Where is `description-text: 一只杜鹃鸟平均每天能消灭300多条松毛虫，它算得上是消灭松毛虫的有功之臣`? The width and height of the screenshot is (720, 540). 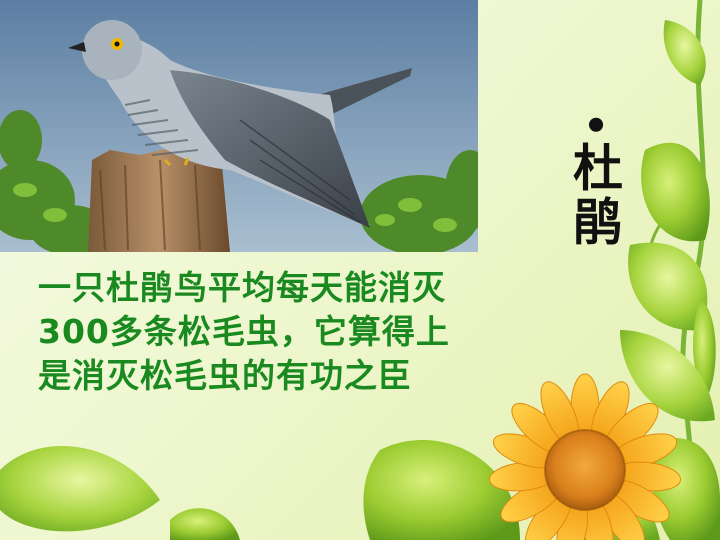 description-text: 一只杜鹃鸟平均每天能消灭300多条松毛虫，它算得上是消灭松毛虫的有功之臣 is located at coordinates (244, 331).